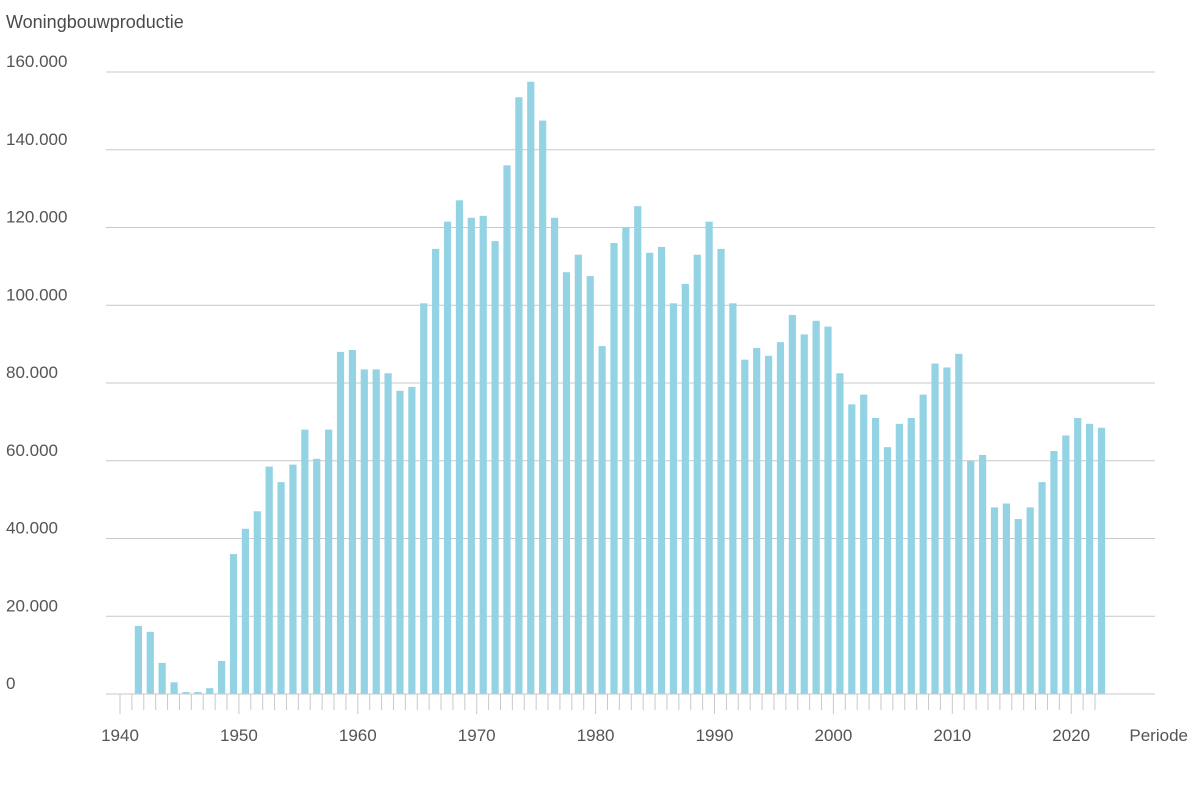  Describe the element at coordinates (596, 735) in the screenshot. I see `x-tick-label: 1980` at that location.